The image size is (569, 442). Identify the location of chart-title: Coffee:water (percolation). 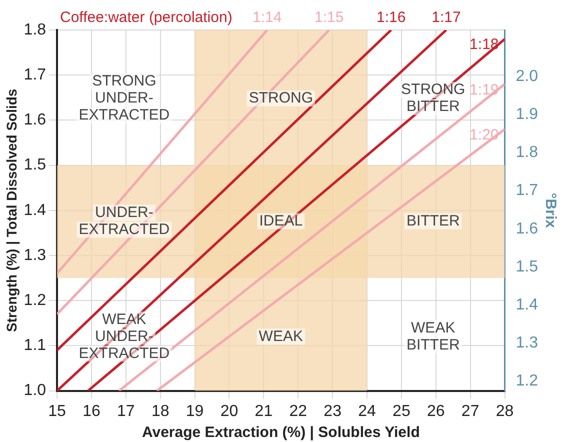
(146, 17).